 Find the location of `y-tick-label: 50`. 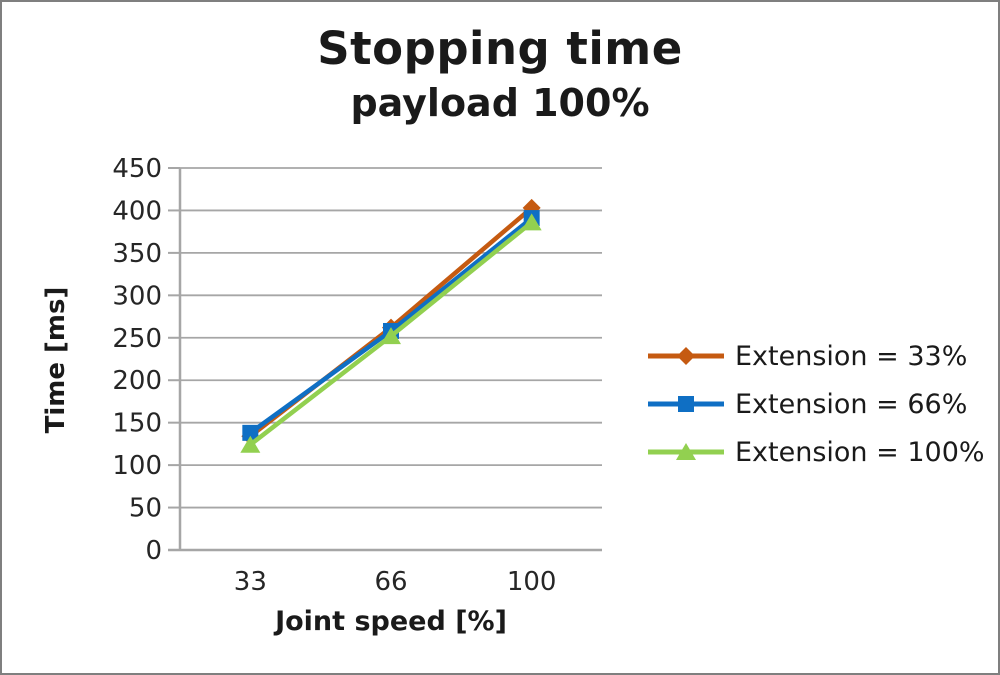

y-tick-label: 50 is located at coordinates (145, 509).